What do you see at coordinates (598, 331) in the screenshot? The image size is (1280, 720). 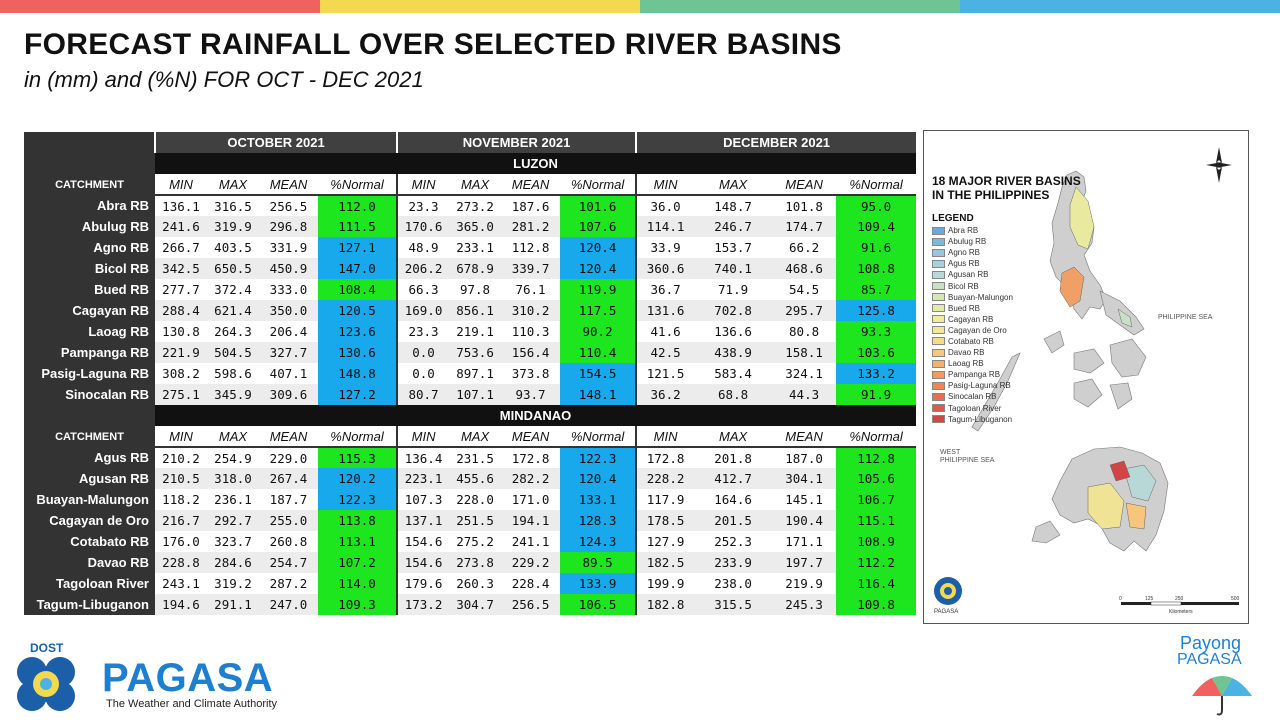 I see `percent-normal-cell: 90.2` at bounding box center [598, 331].